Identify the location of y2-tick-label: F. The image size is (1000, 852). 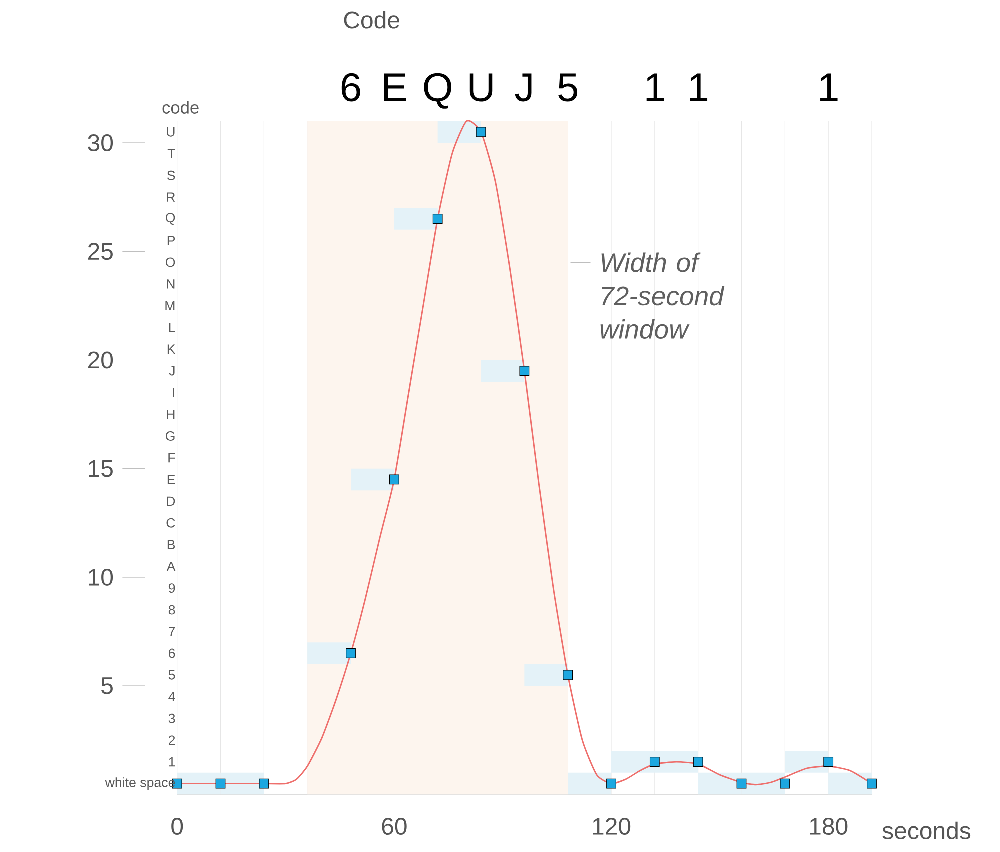
(172, 458).